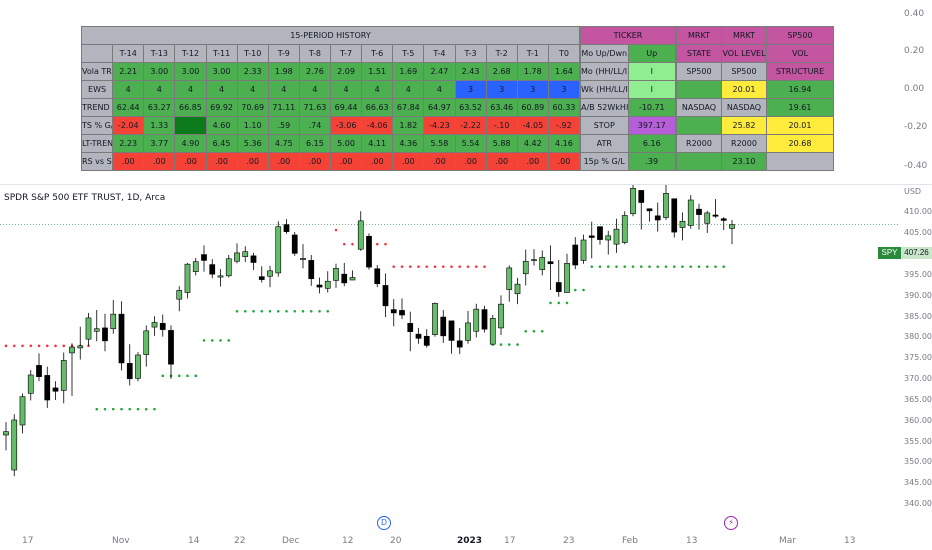  I want to click on indicator-axis: 0.40 0.20 0.00 -0.20 -0.40, so click(916, 92).